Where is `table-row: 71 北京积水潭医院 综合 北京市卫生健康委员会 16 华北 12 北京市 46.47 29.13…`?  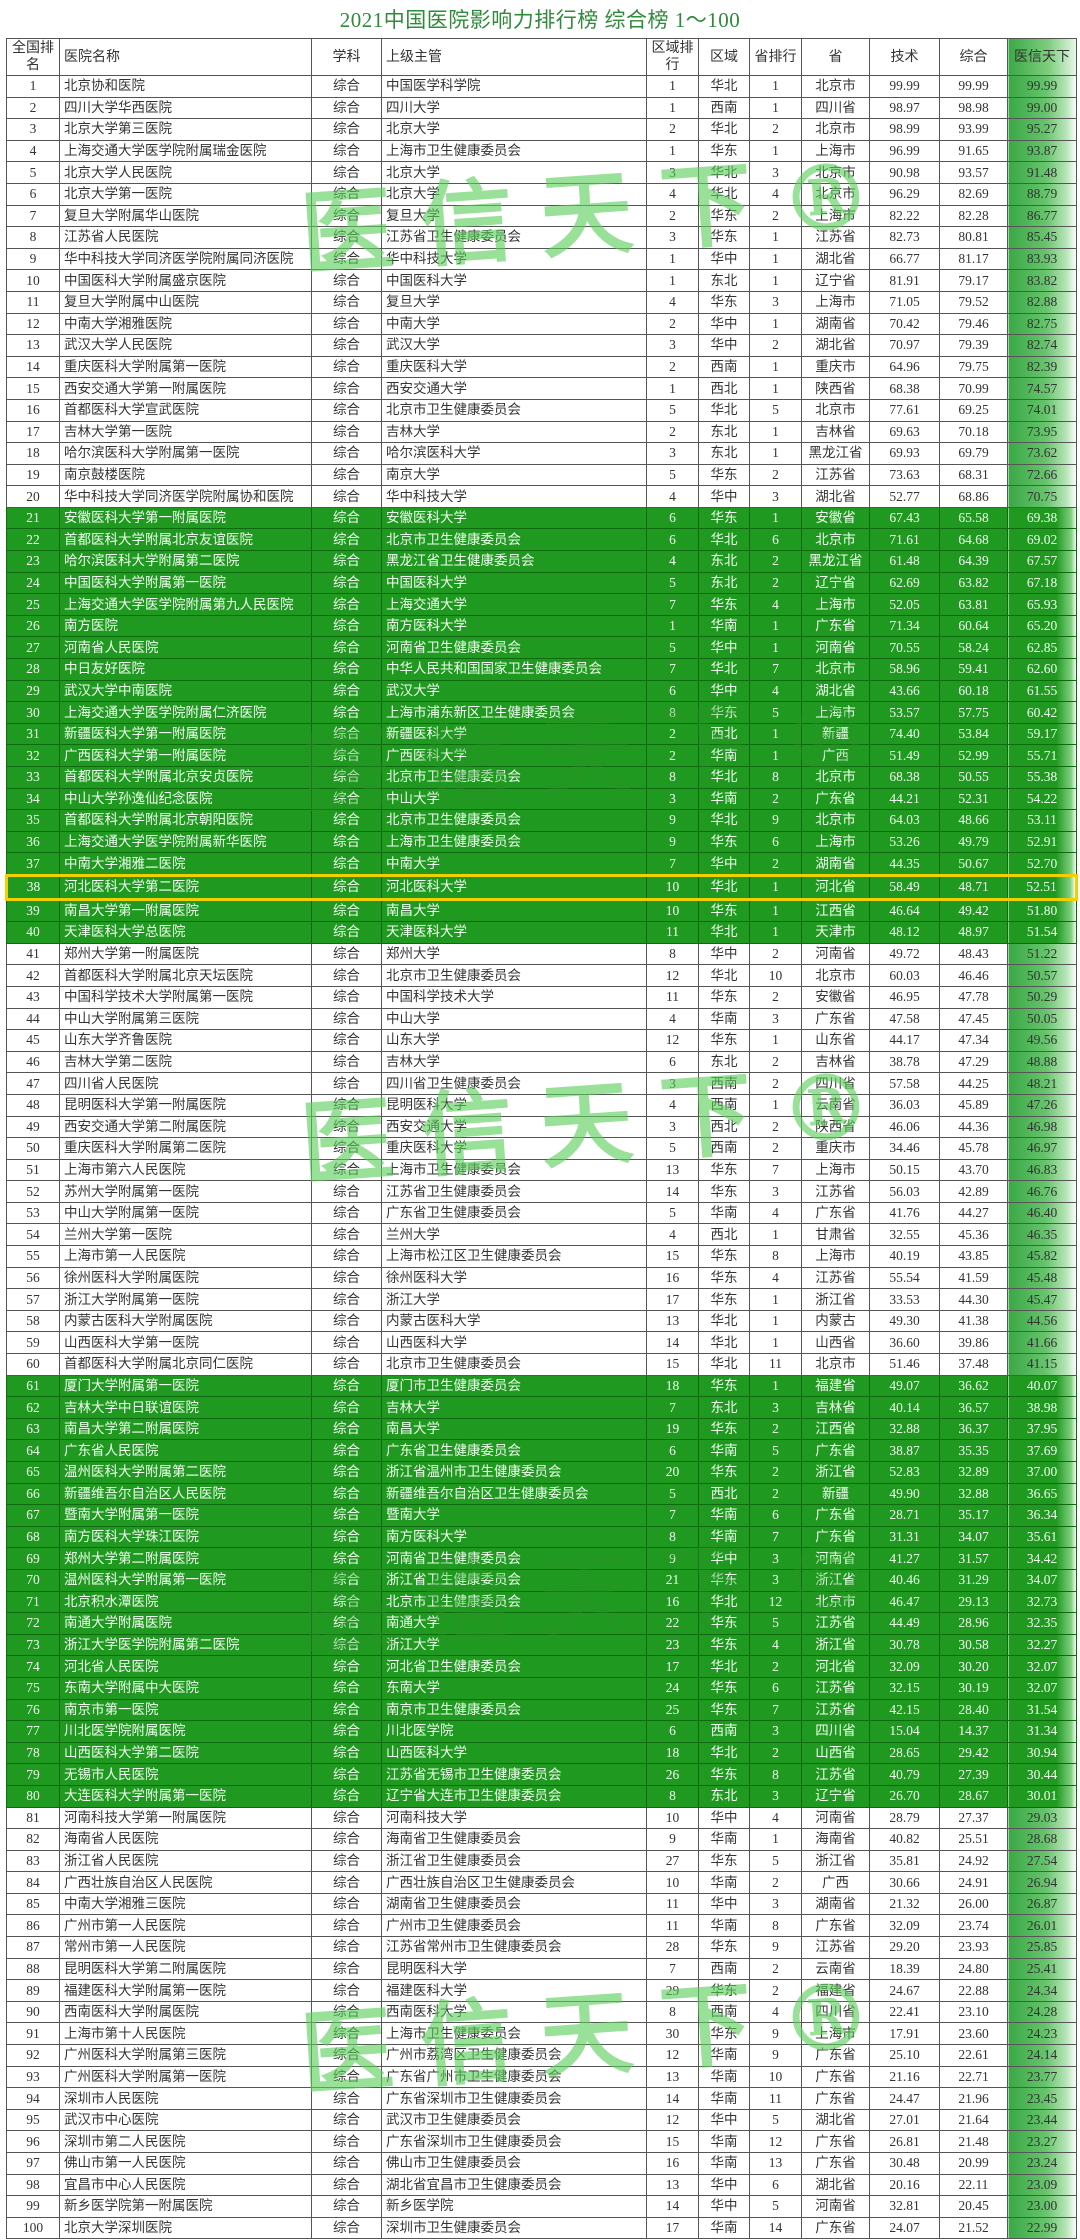 table-row: 71 北京积水潭医院 综合 北京市卫生健康委员会 16 华北 12 北京市 46.47 29.13… is located at coordinates (541, 1602).